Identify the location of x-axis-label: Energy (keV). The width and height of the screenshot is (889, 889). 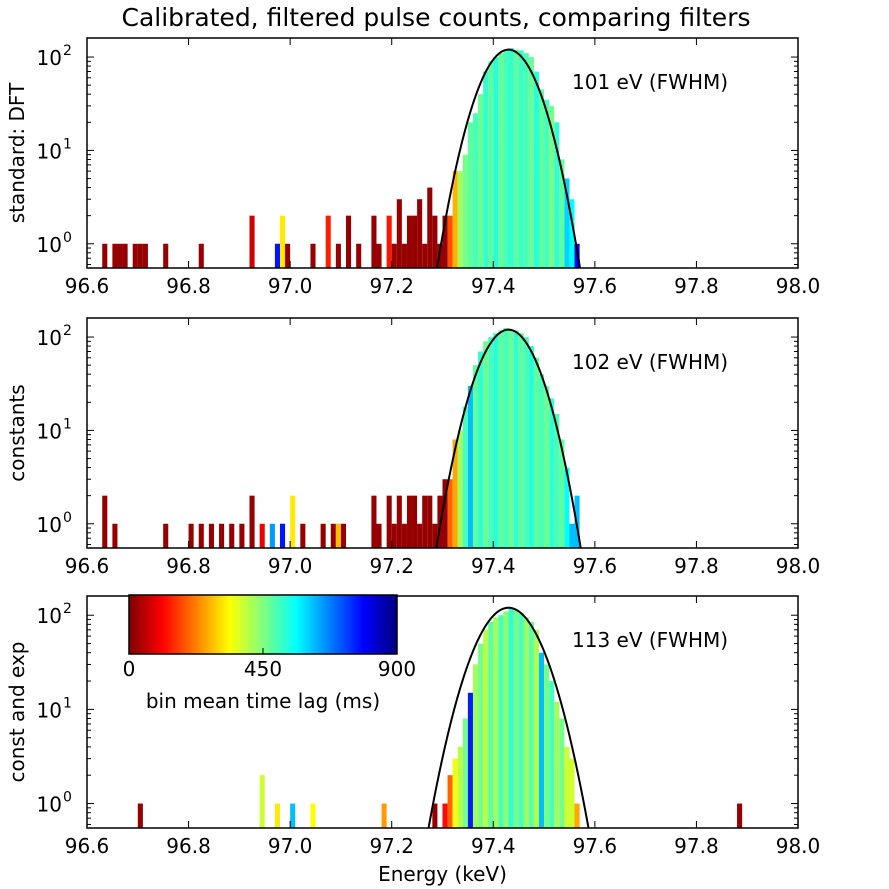
(442, 874).